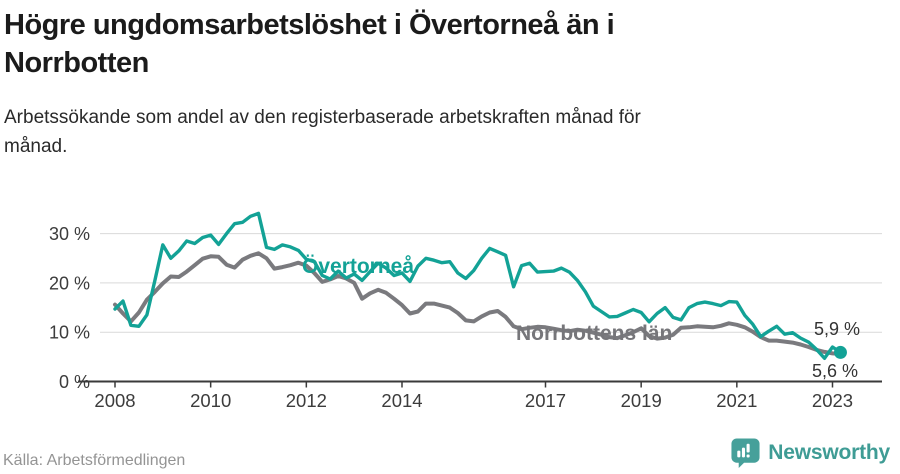 The width and height of the screenshot is (900, 474). What do you see at coordinates (837, 329) in the screenshot?
I see `series-end-value-overtornea: 5,9 %` at bounding box center [837, 329].